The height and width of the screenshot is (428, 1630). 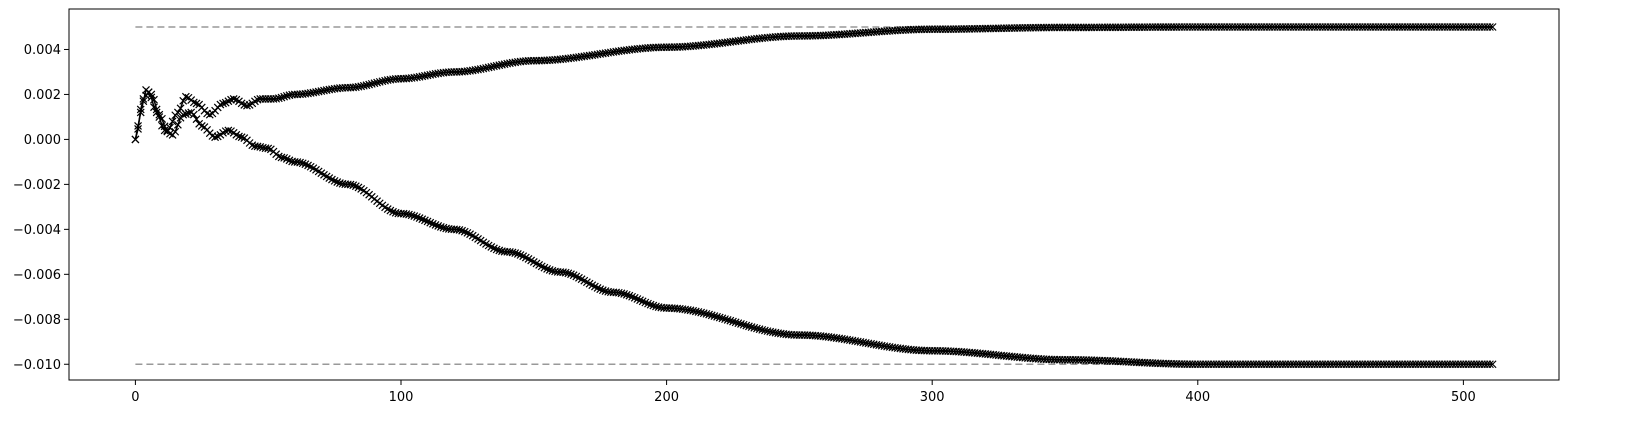 What do you see at coordinates (37, 230) in the screenshot?
I see `y-tick-label: −0.004` at bounding box center [37, 230].